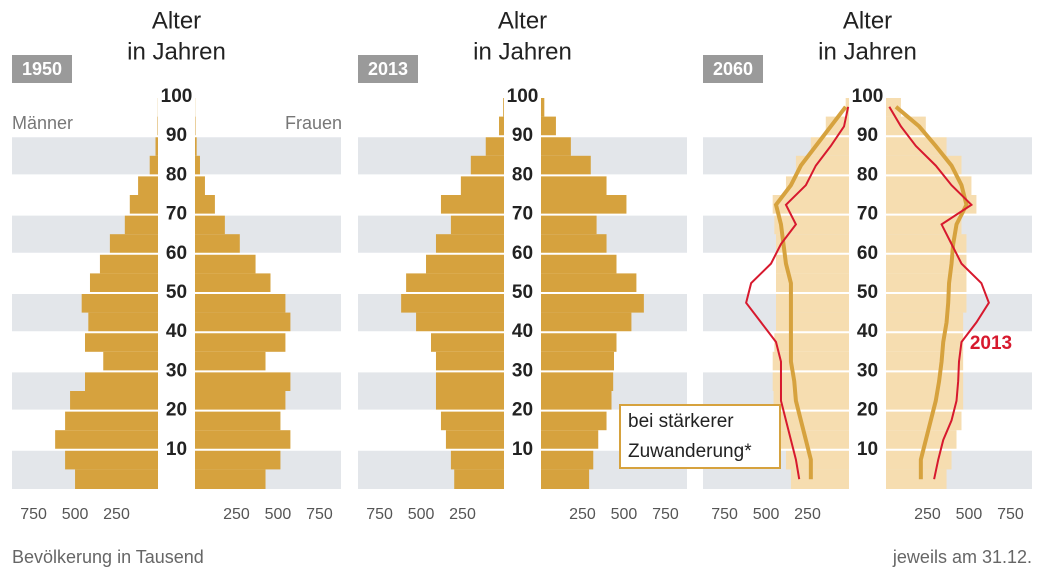  Describe the element at coordinates (522, 292) in the screenshot. I see `y-tick-label: 50` at that location.